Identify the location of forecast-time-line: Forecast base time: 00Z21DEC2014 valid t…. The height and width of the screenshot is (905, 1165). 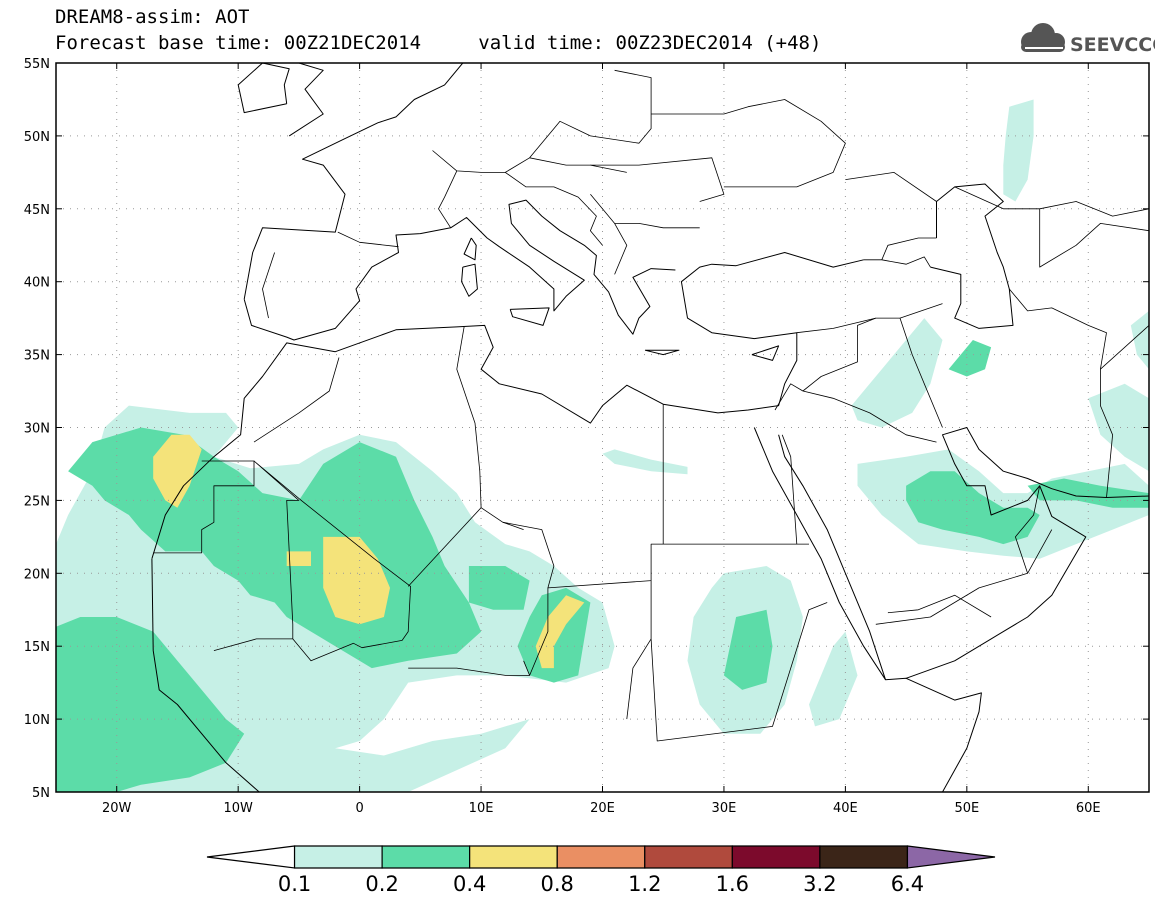
(438, 43).